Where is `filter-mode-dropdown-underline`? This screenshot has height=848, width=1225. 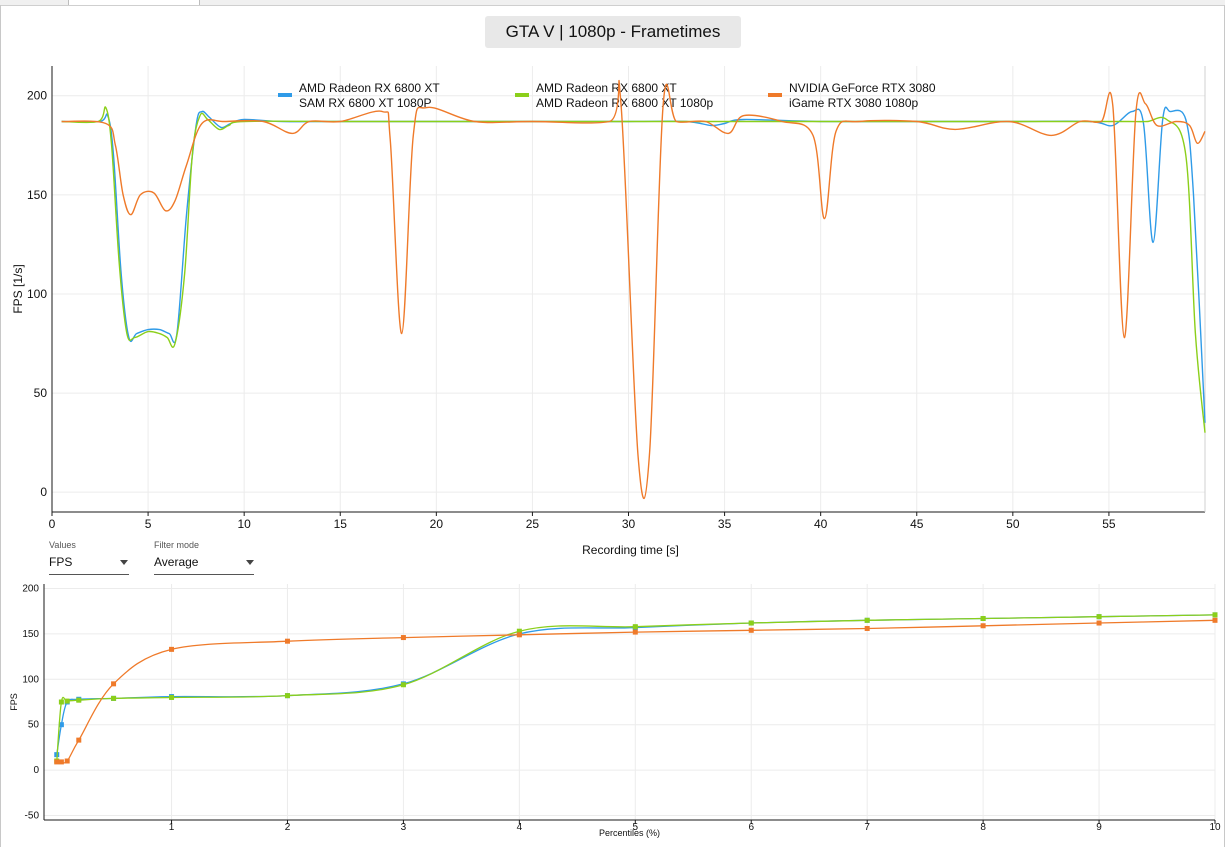
filter-mode-dropdown-underline is located at coordinates (204, 574).